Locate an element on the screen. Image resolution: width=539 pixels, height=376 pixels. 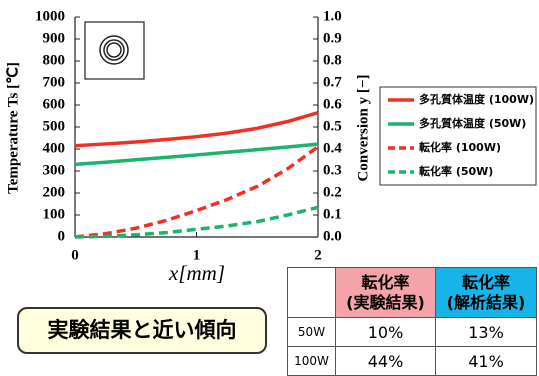
cell: 10% is located at coordinates (385, 332).